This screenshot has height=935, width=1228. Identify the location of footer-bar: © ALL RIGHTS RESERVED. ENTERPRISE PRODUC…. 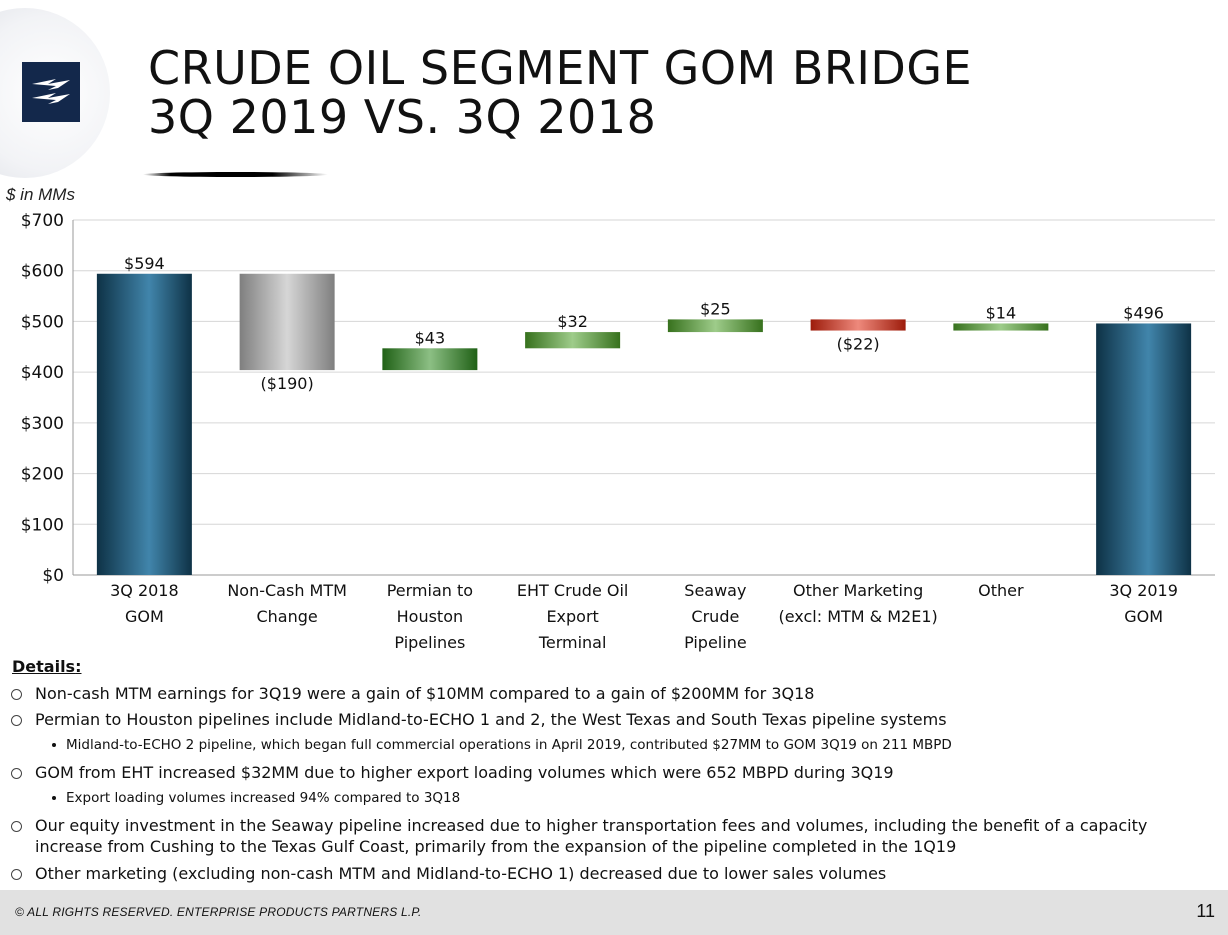
(614, 912).